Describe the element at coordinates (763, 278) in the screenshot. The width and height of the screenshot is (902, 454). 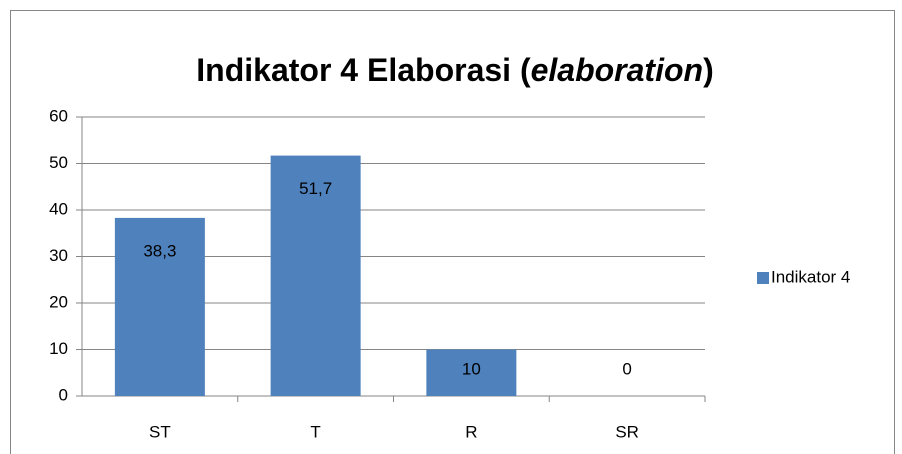
I see `legend-swatch` at that location.